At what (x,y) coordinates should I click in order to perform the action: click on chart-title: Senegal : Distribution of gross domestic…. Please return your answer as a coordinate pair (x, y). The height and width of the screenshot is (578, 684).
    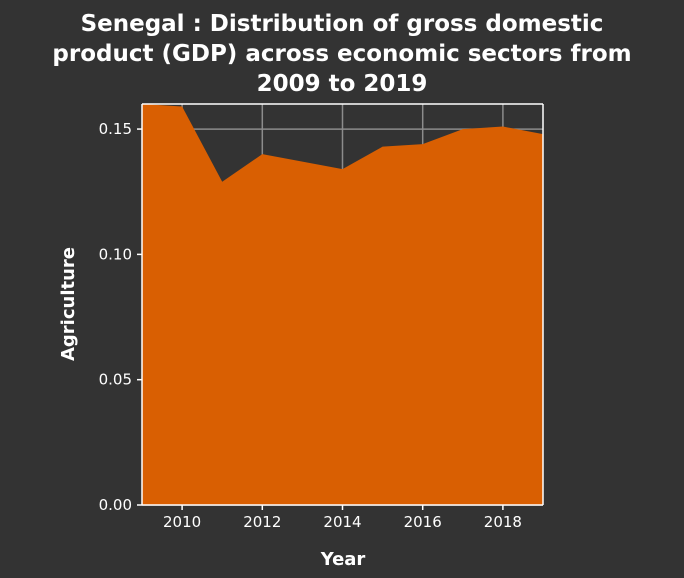
    Looking at the image, I should click on (341, 54).